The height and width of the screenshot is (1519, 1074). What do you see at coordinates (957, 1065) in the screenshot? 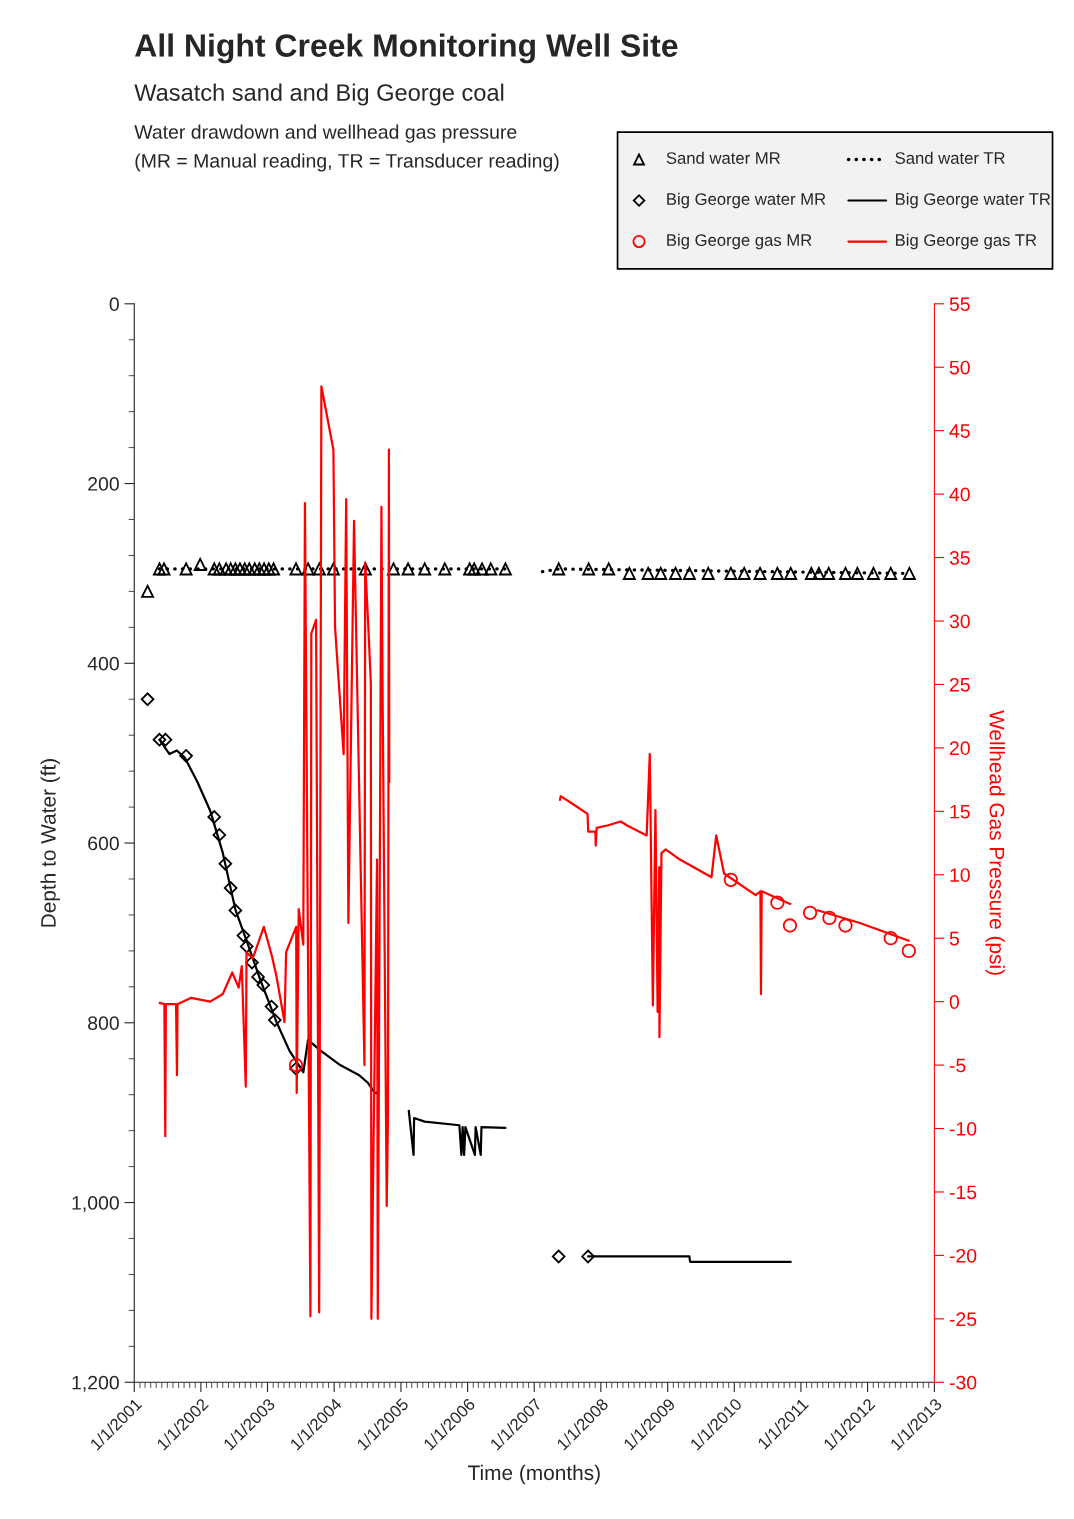
I see `y2-tick-label: -5` at bounding box center [957, 1065].